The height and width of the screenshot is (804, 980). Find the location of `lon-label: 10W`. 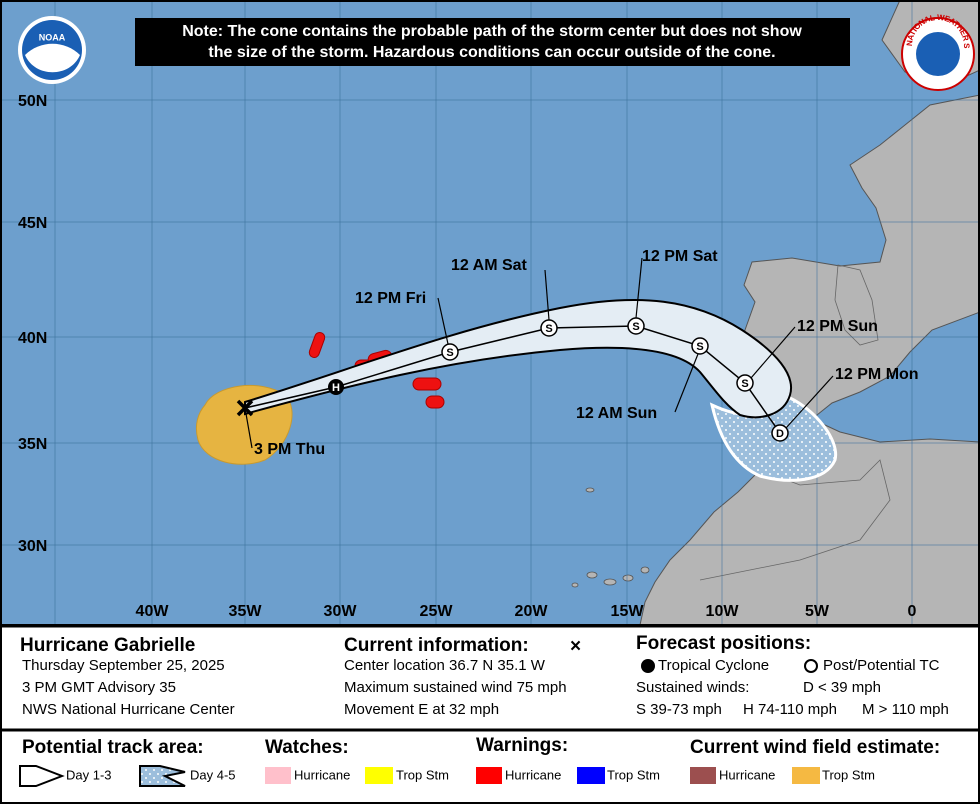

lon-label: 10W is located at coordinates (723, 611).